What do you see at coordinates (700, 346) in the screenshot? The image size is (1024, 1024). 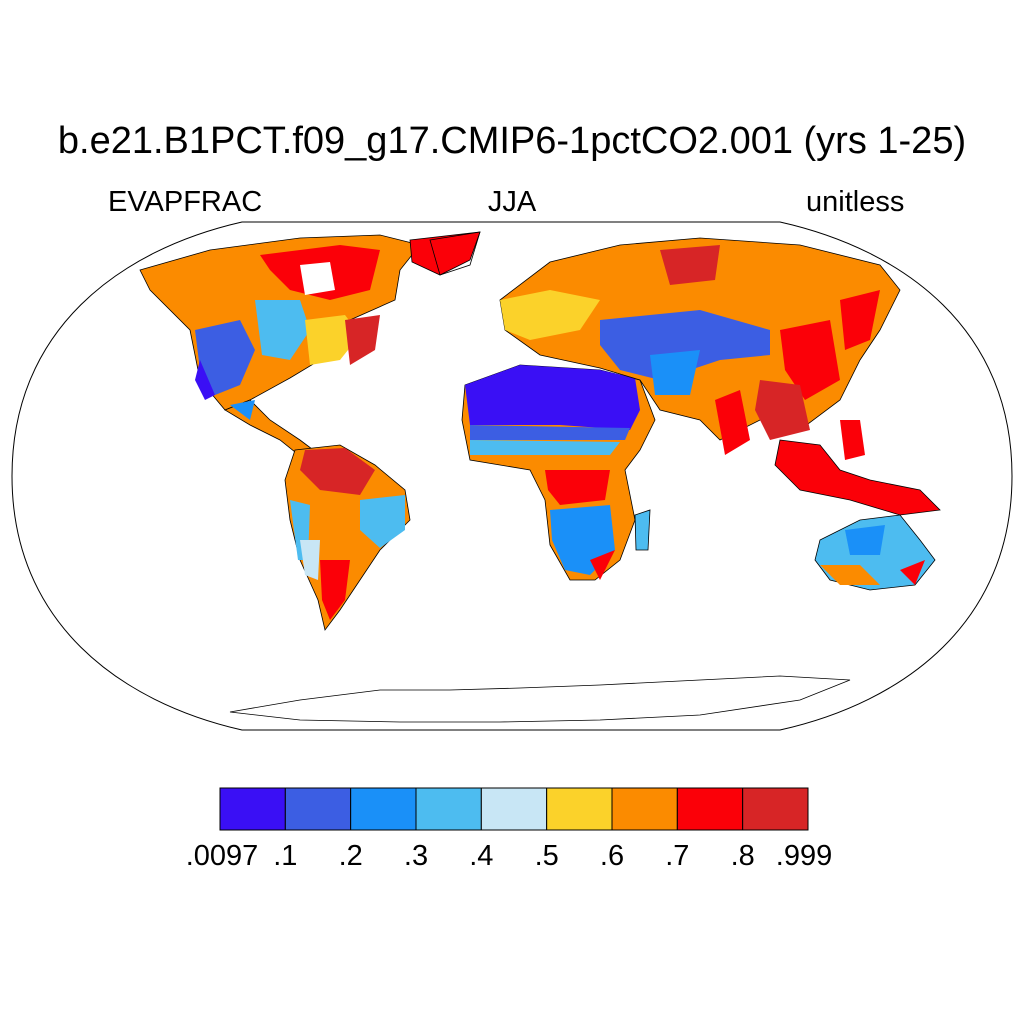 I see `eurasia` at bounding box center [700, 346].